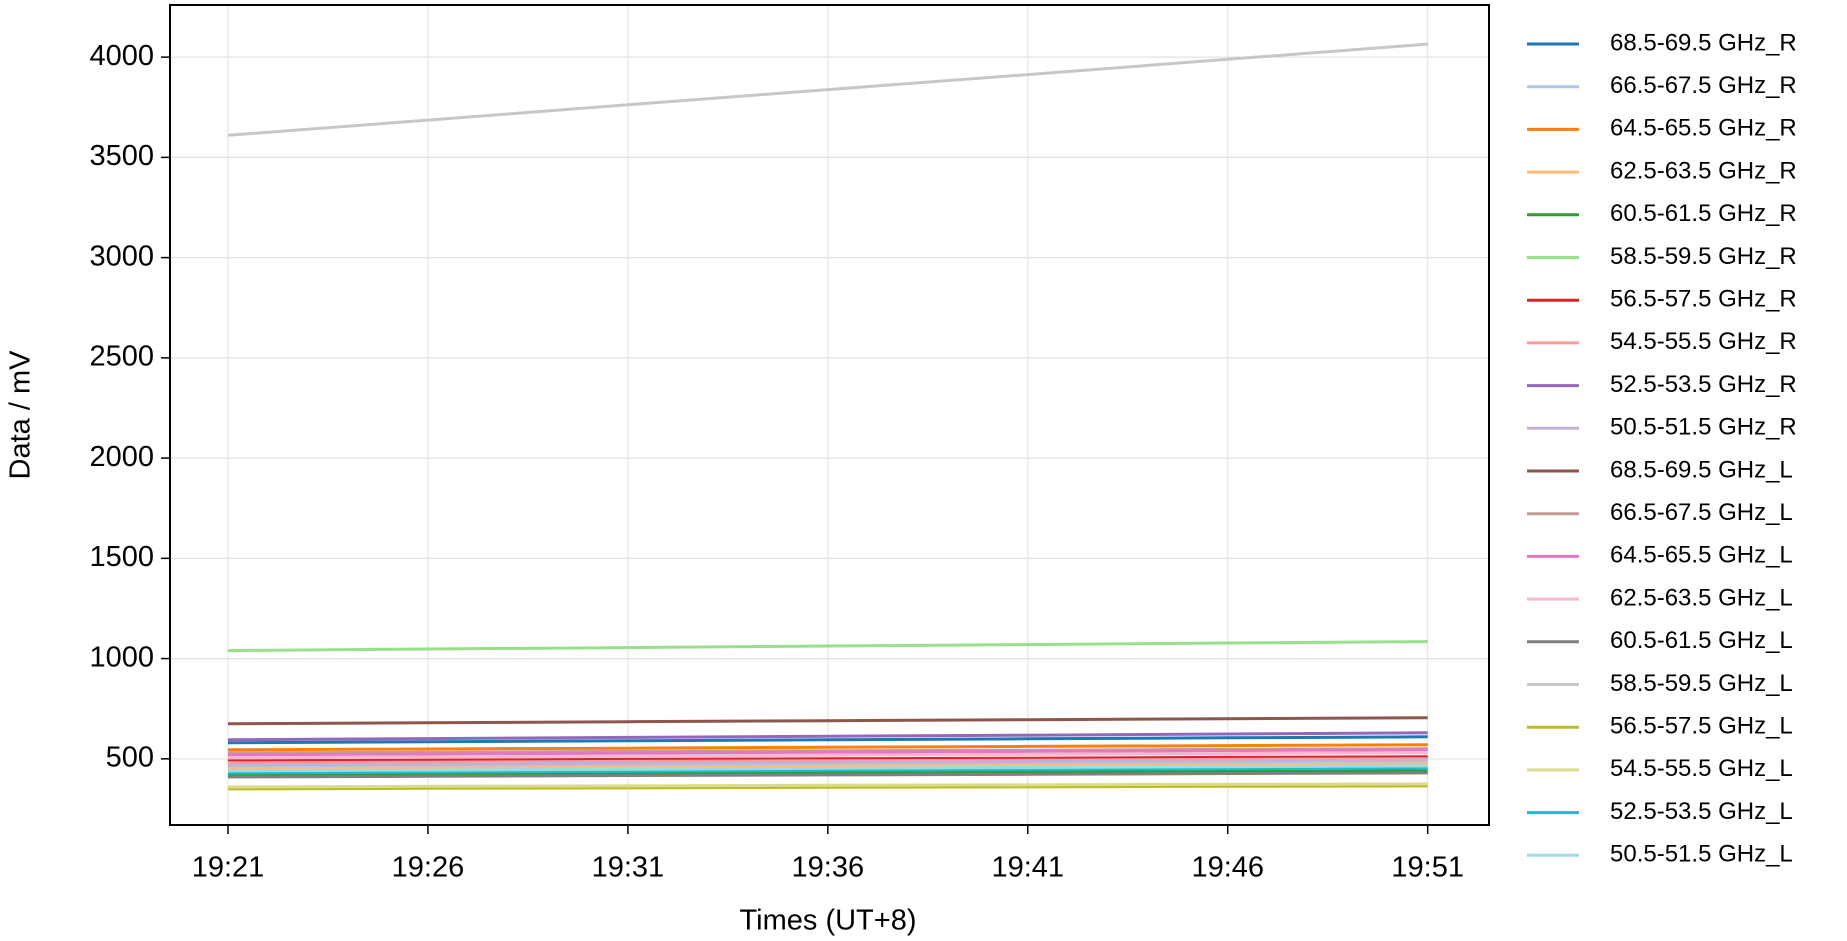 The image size is (1847, 941). Describe the element at coordinates (1227, 868) in the screenshot. I see `x-tick-label: 19:46` at that location.